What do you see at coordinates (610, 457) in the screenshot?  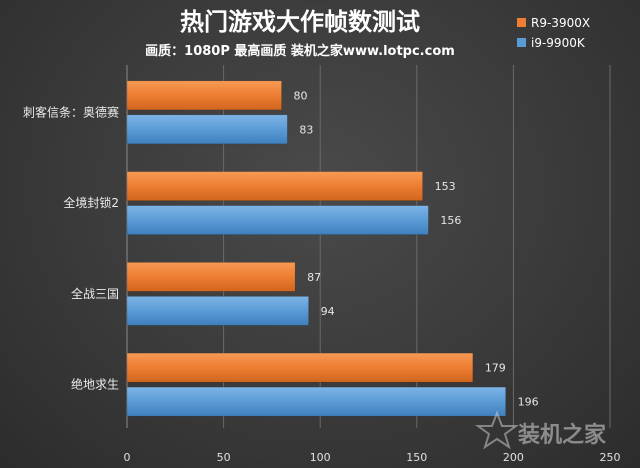 I see `x-tick-label: 250` at bounding box center [610, 457].